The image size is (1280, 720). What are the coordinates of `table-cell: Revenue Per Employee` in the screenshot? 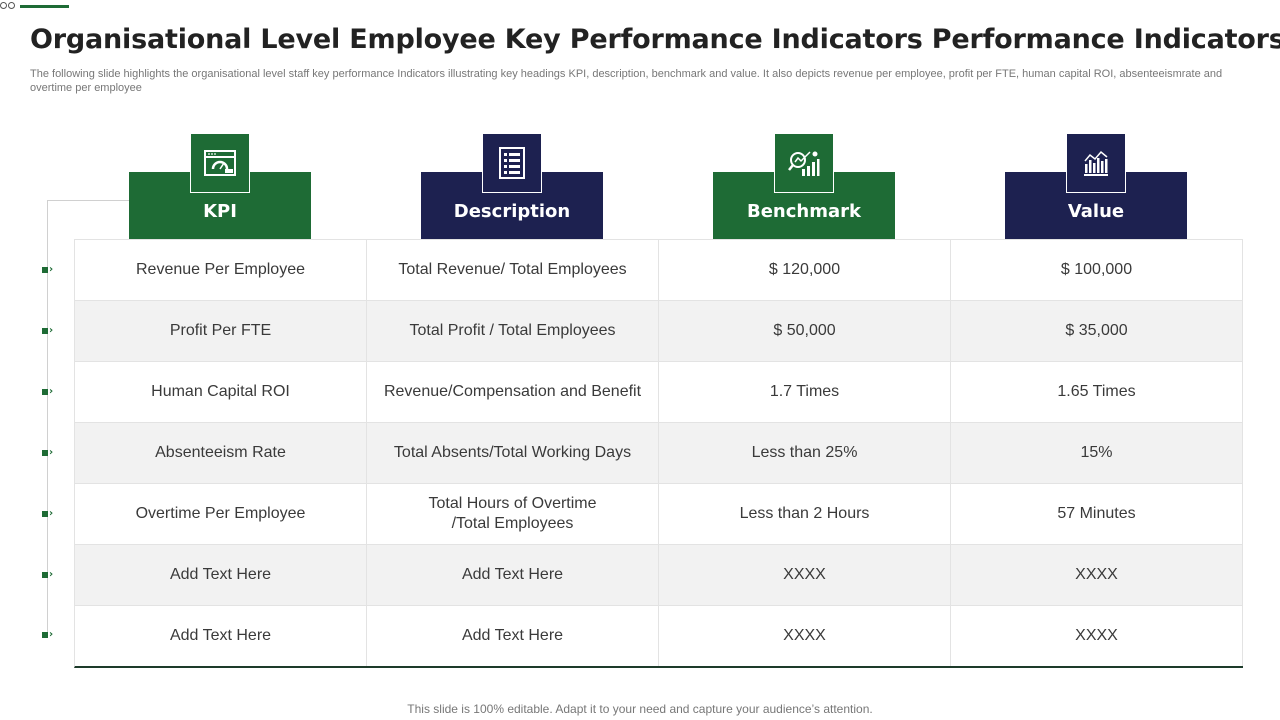 It's located at (221, 270).